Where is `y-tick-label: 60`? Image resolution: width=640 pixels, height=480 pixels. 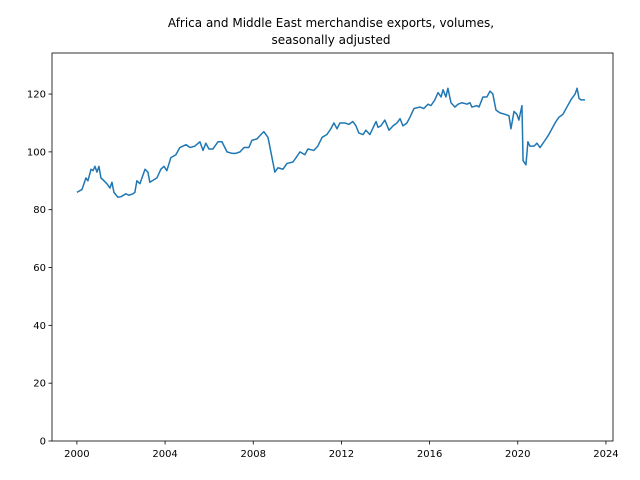 y-tick-label: 60 is located at coordinates (39, 268).